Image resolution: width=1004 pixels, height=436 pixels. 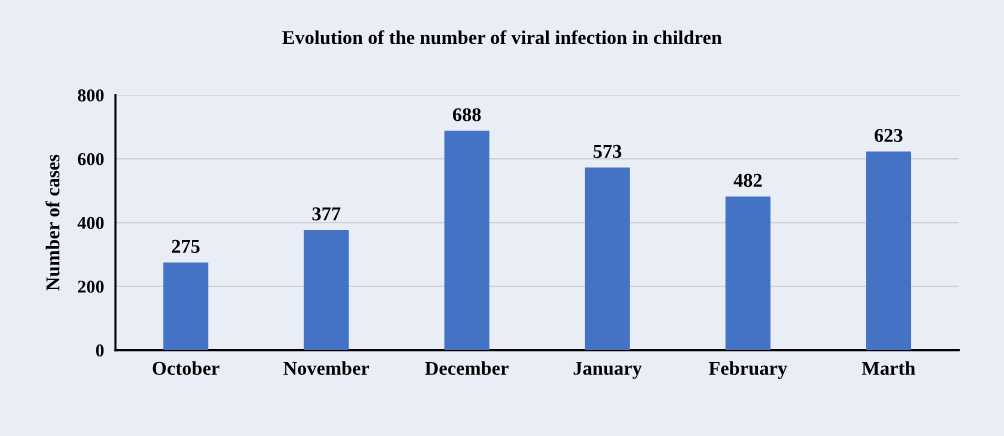 I want to click on data-label: 482, so click(x=747, y=180).